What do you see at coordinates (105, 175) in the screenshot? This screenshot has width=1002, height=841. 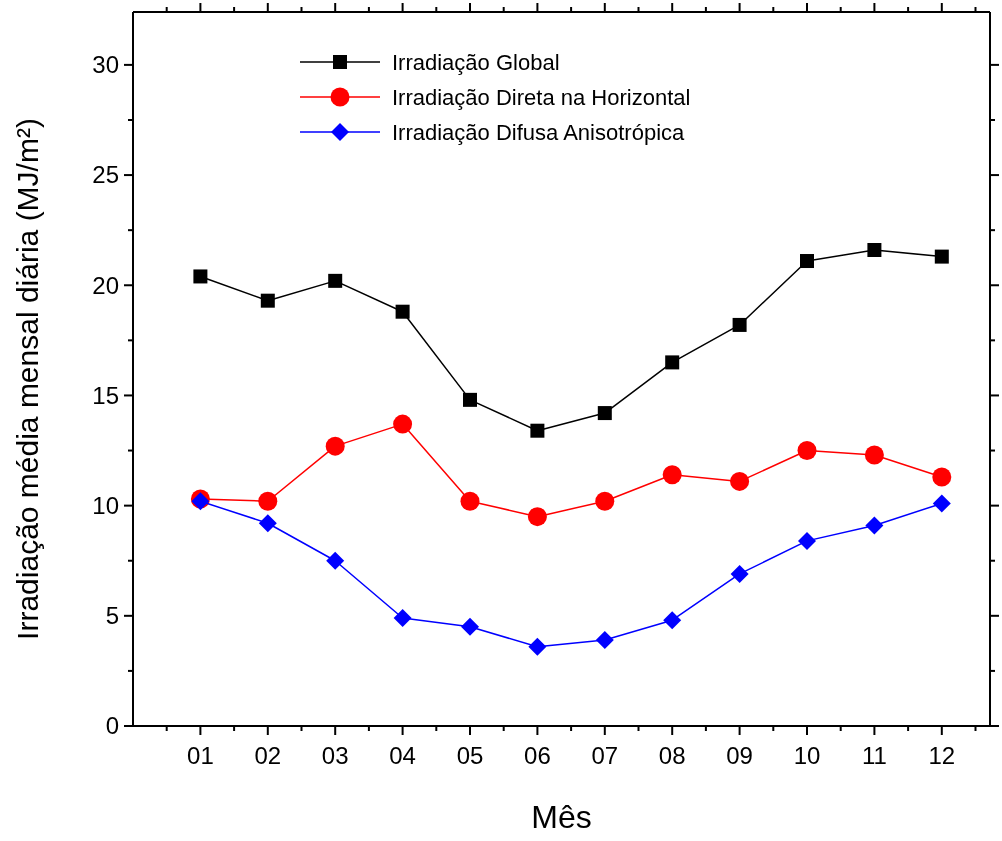 I see `y-tick-label: 25` at bounding box center [105, 175].